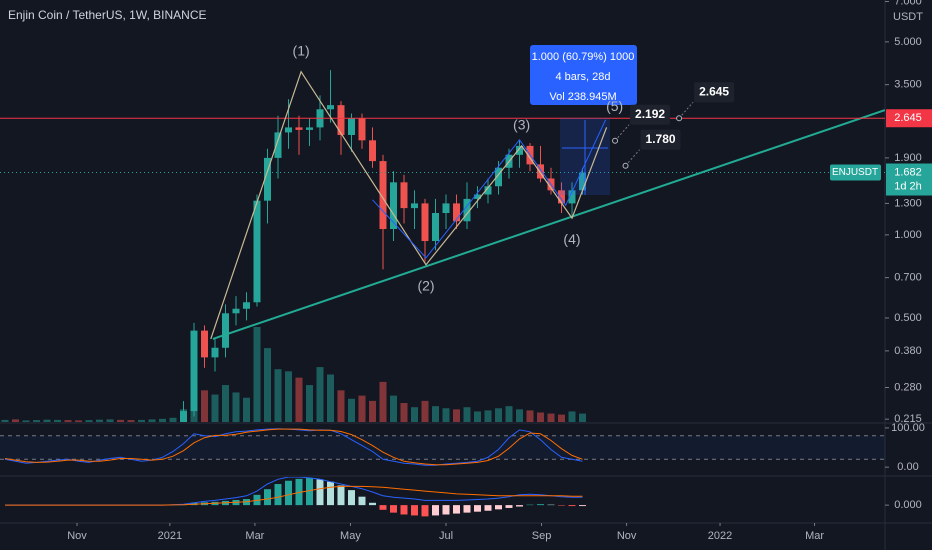  Describe the element at coordinates (855, 172) in the screenshot. I see `symbol-label: ENJUSDT` at that location.